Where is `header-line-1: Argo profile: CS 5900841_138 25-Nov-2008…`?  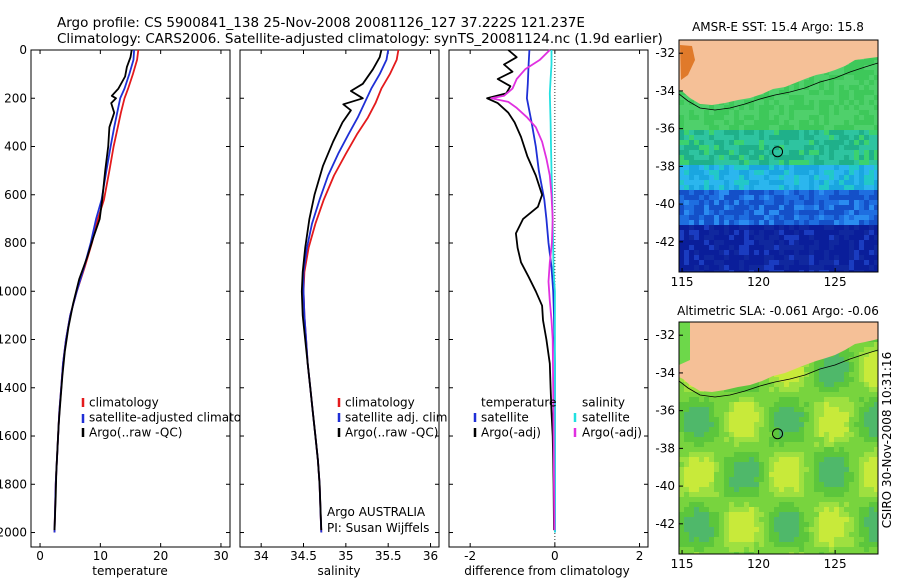
header-line-1: Argo profile: CS 5900841_138 25-Nov-2008… is located at coordinates (321, 23).